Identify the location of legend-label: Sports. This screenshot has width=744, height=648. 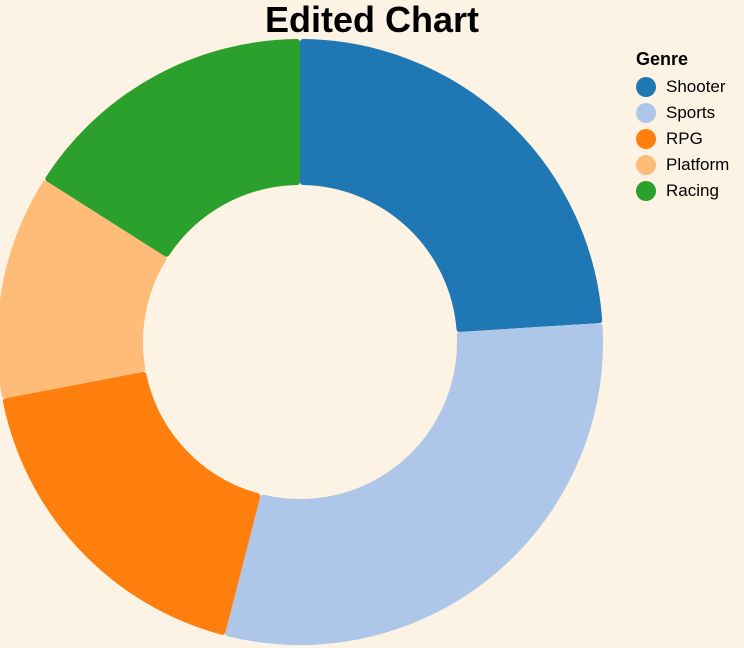
(691, 112).